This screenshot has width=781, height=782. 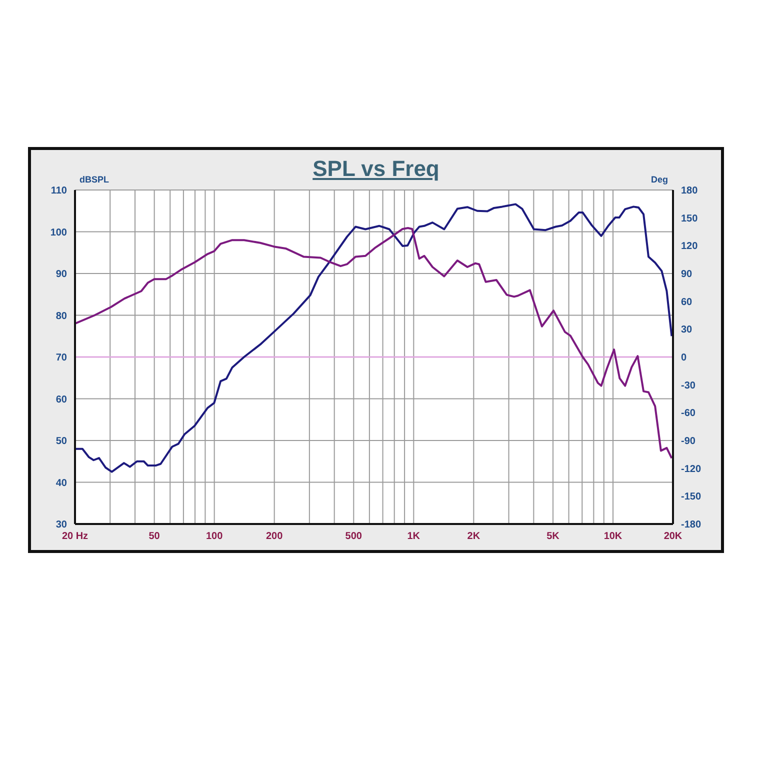 I want to click on y2-tick-label: 150, so click(x=689, y=218).